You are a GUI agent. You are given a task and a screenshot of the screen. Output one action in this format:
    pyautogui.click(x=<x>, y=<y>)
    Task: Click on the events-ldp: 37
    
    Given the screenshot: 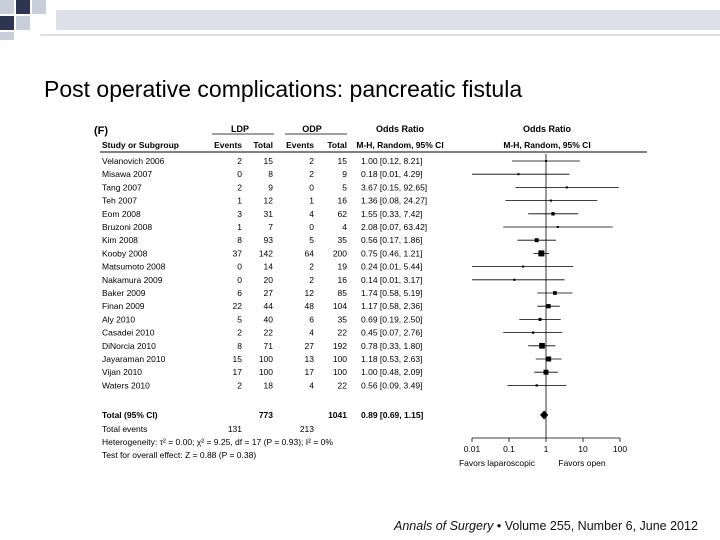 What is the action you would take?
    pyautogui.click(x=238, y=253)
    